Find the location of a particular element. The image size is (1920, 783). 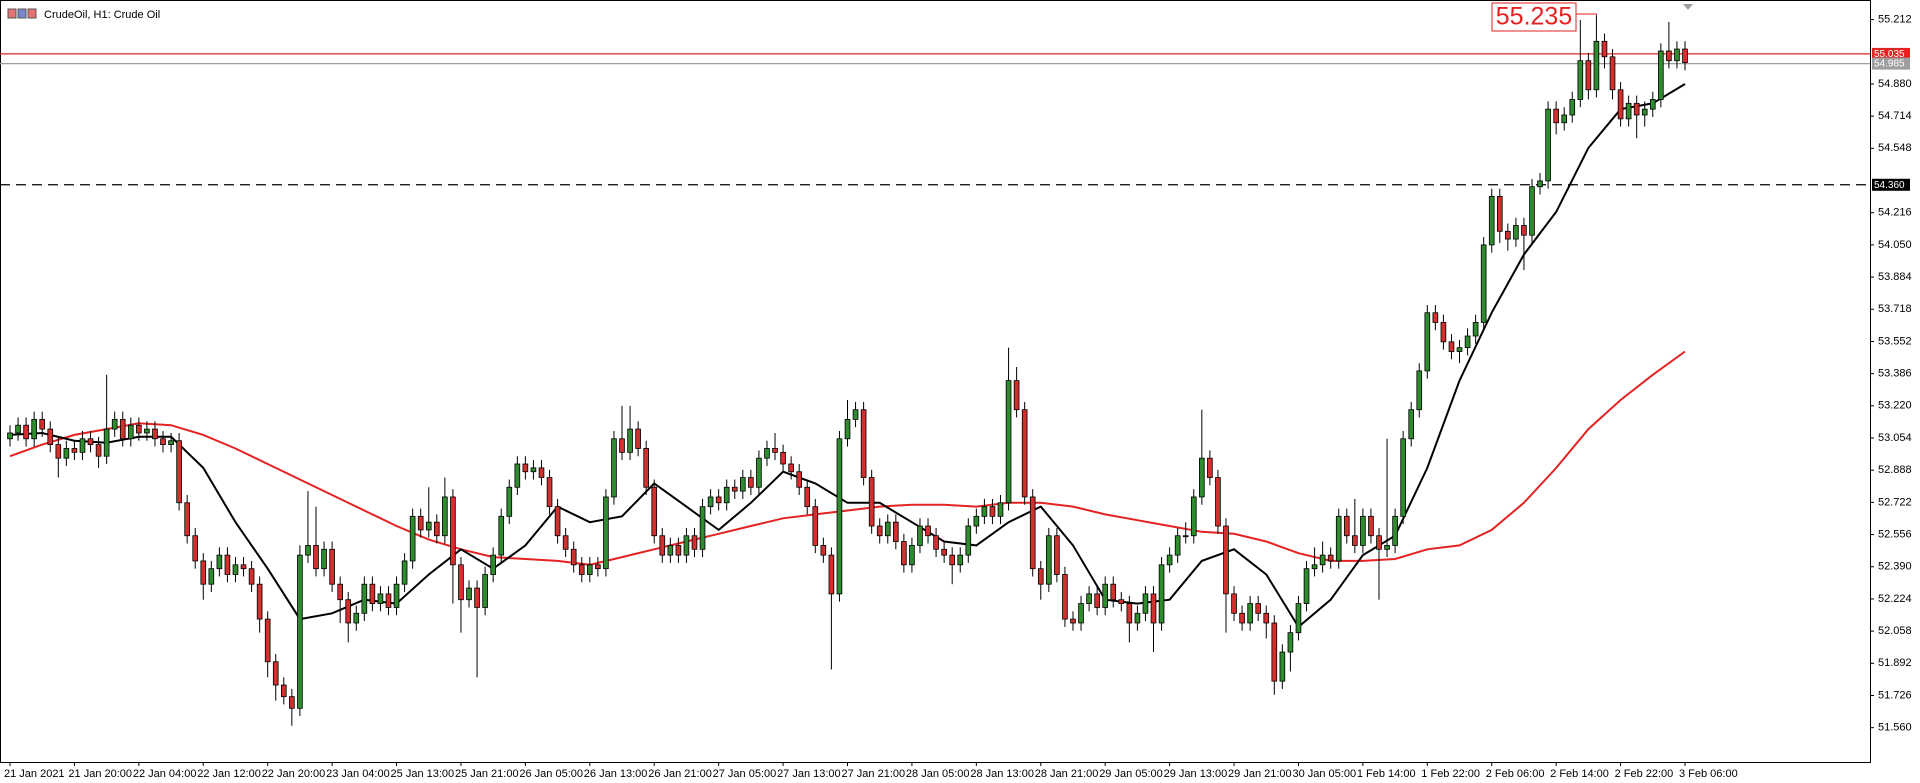

y-tick-label: 55.212 is located at coordinates (1895, 19).